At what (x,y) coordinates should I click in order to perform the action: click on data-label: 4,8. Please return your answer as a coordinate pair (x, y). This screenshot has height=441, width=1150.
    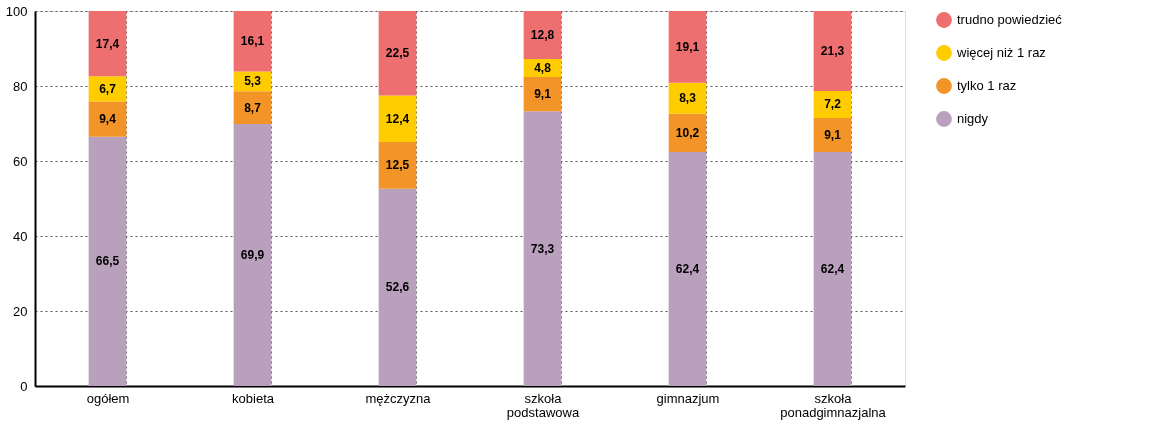
    Looking at the image, I should click on (543, 68).